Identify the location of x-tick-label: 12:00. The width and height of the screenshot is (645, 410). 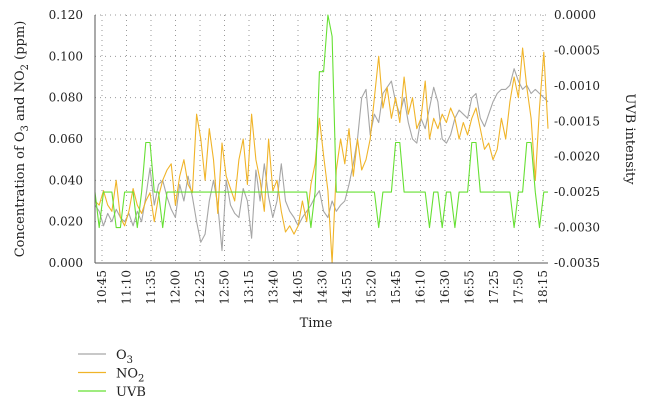
(176, 287).